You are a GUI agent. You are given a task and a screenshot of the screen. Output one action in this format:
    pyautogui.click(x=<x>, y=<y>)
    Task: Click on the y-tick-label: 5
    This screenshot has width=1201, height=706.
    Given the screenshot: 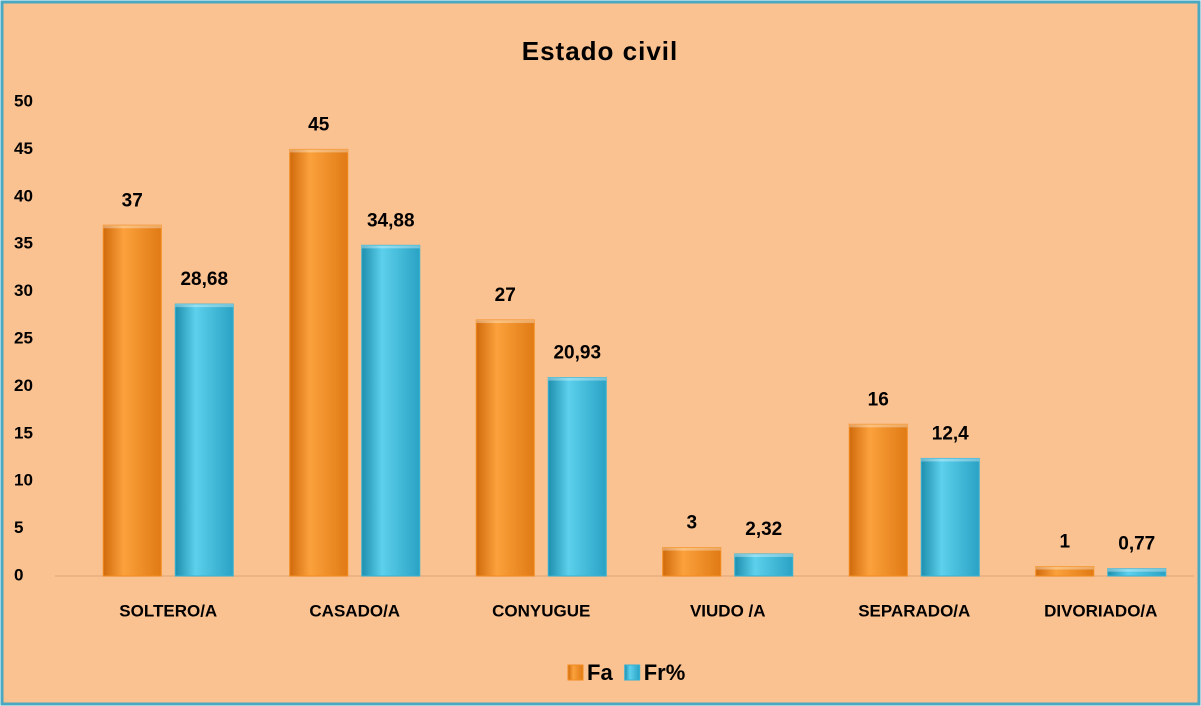 What is the action you would take?
    pyautogui.click(x=18, y=527)
    